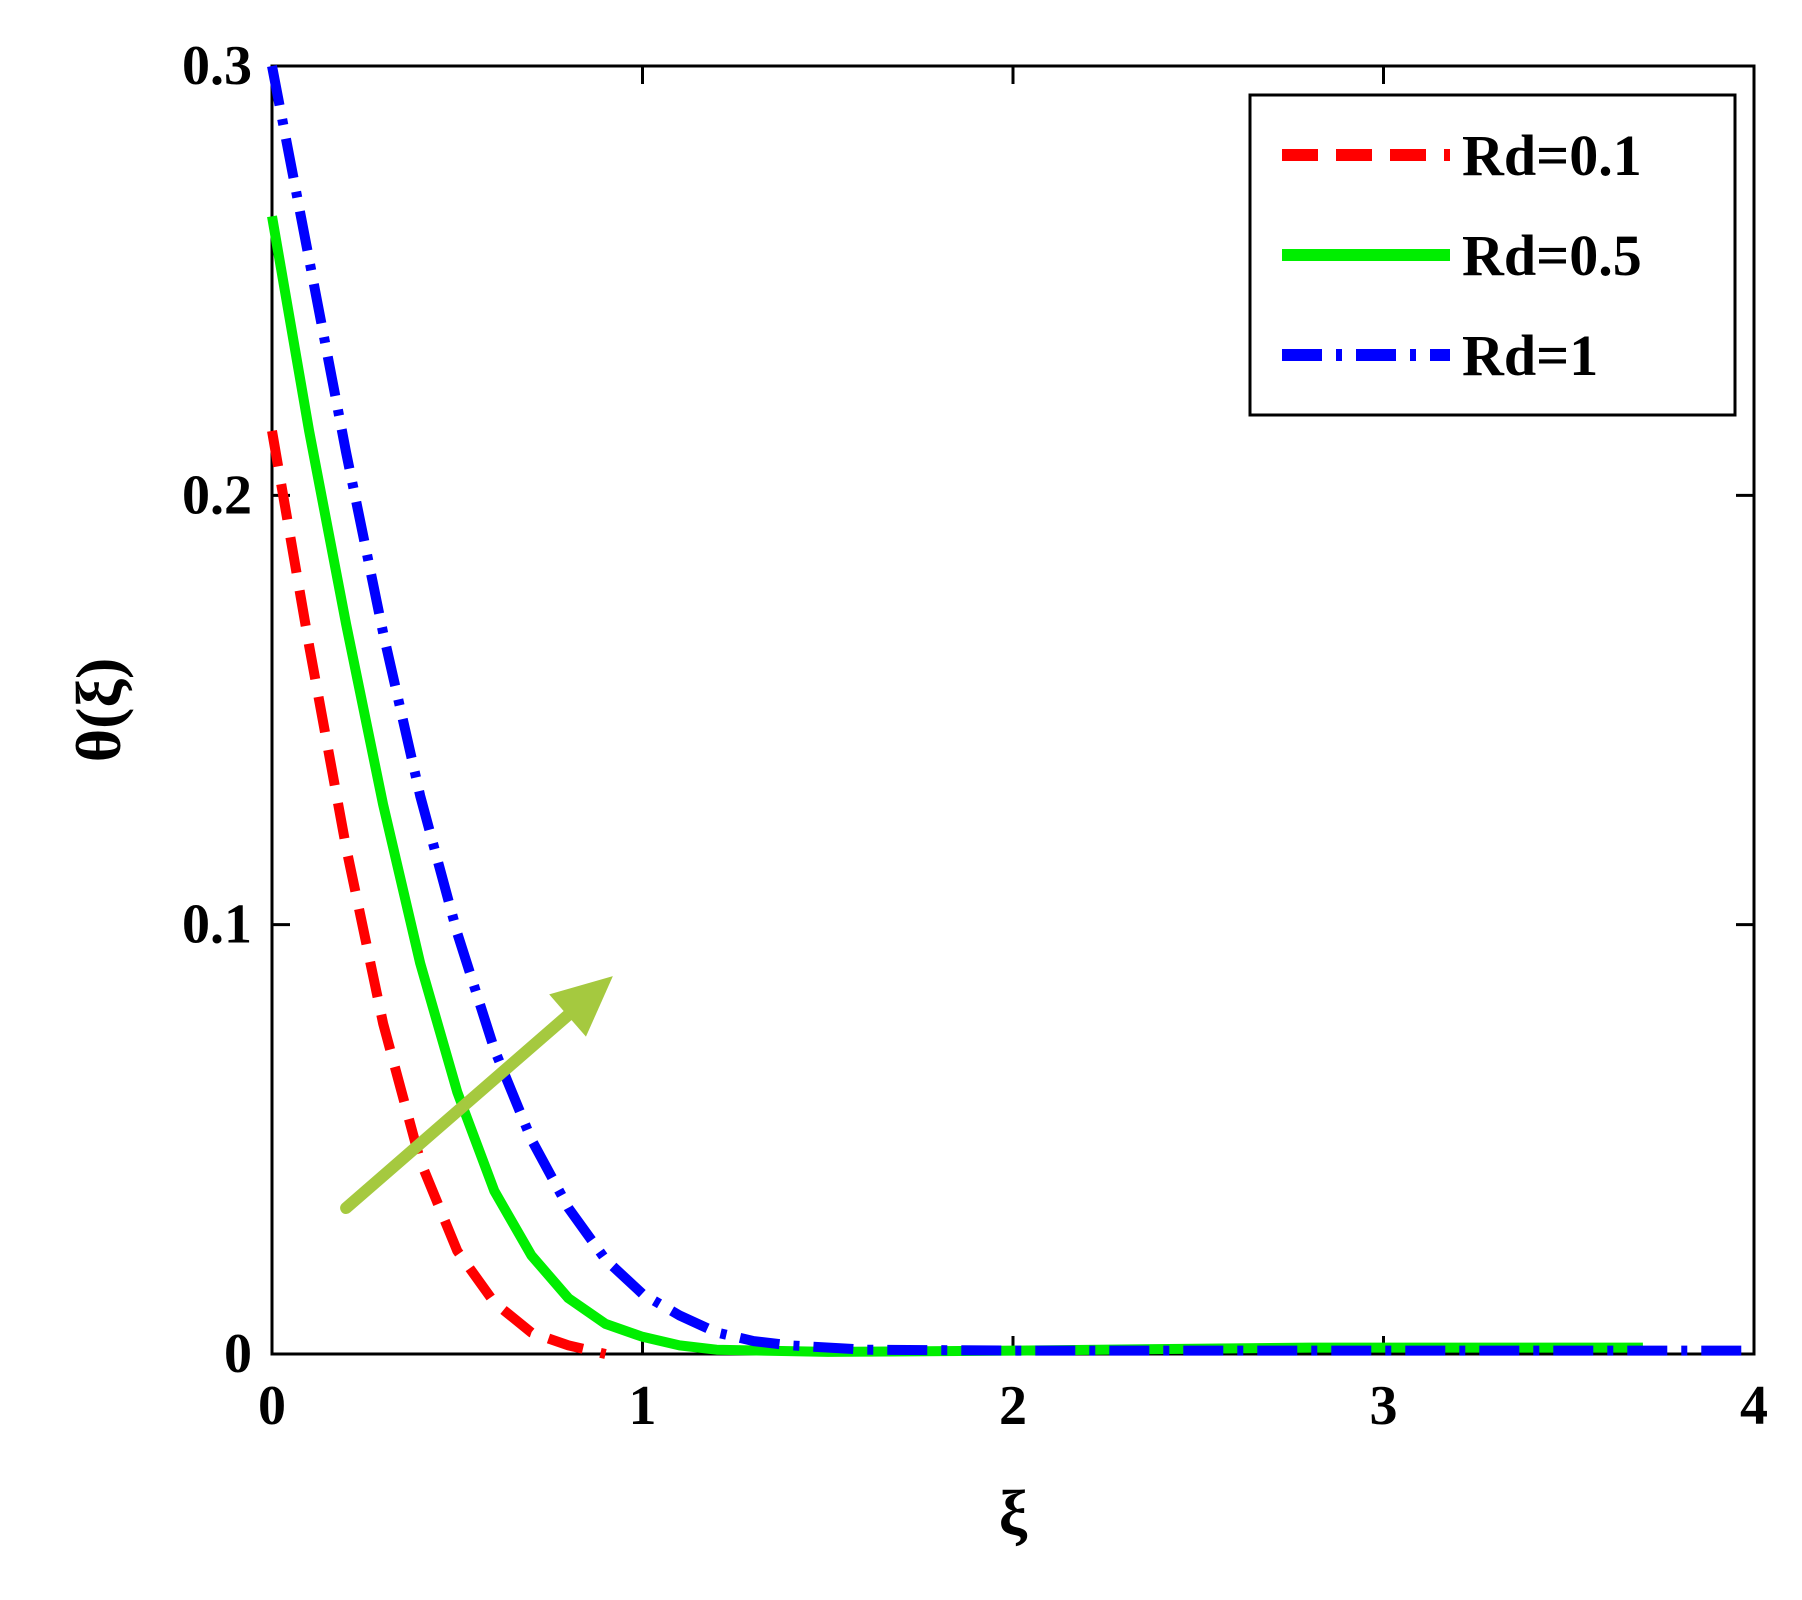  I want to click on y-tick-label: 0.1, so click(217, 925).